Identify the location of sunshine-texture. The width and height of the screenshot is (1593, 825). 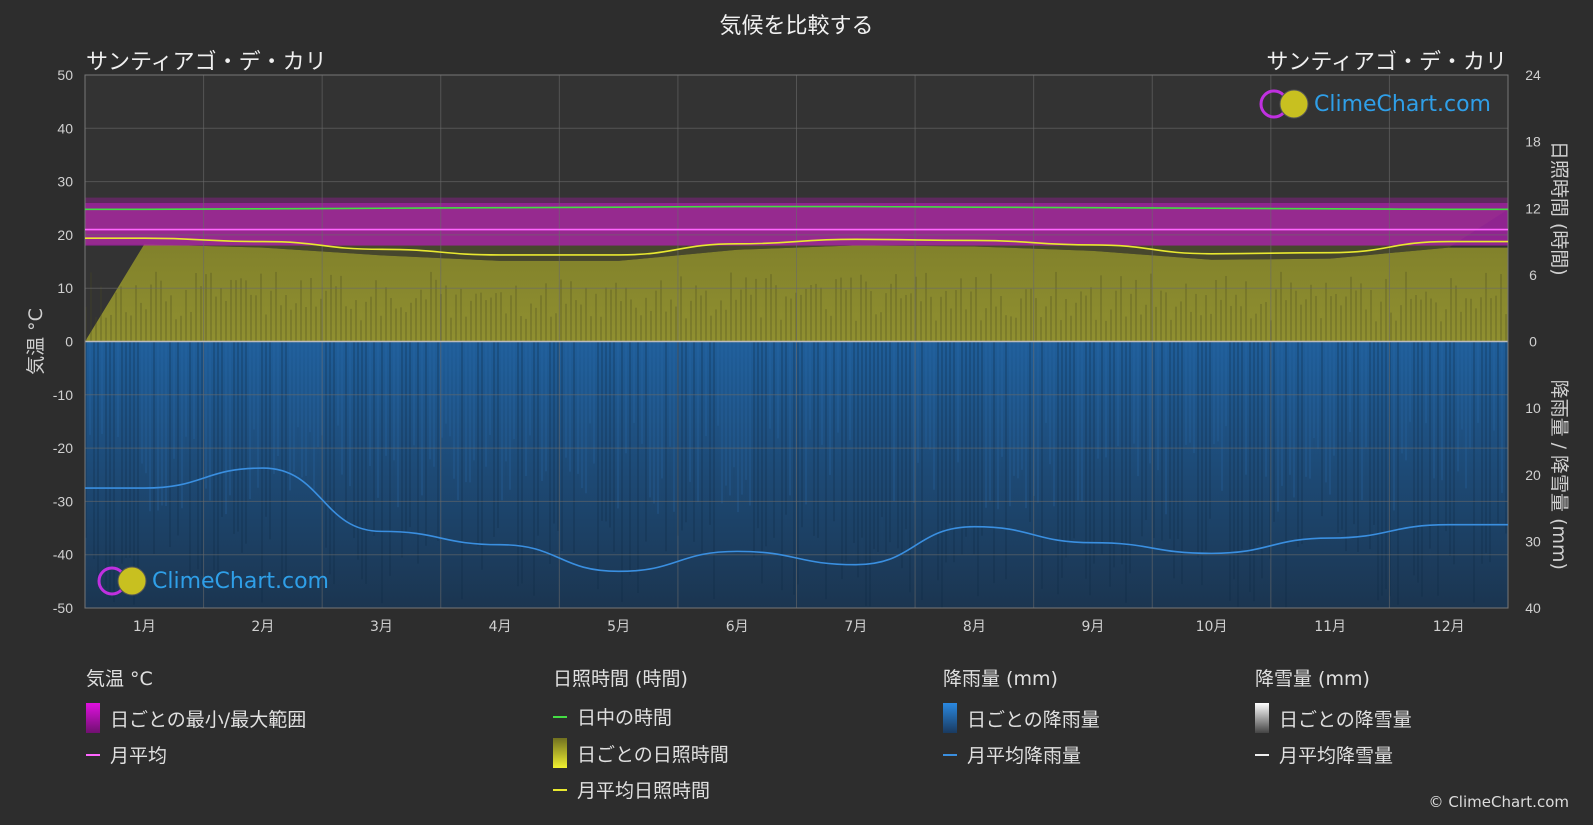
(796, 306).